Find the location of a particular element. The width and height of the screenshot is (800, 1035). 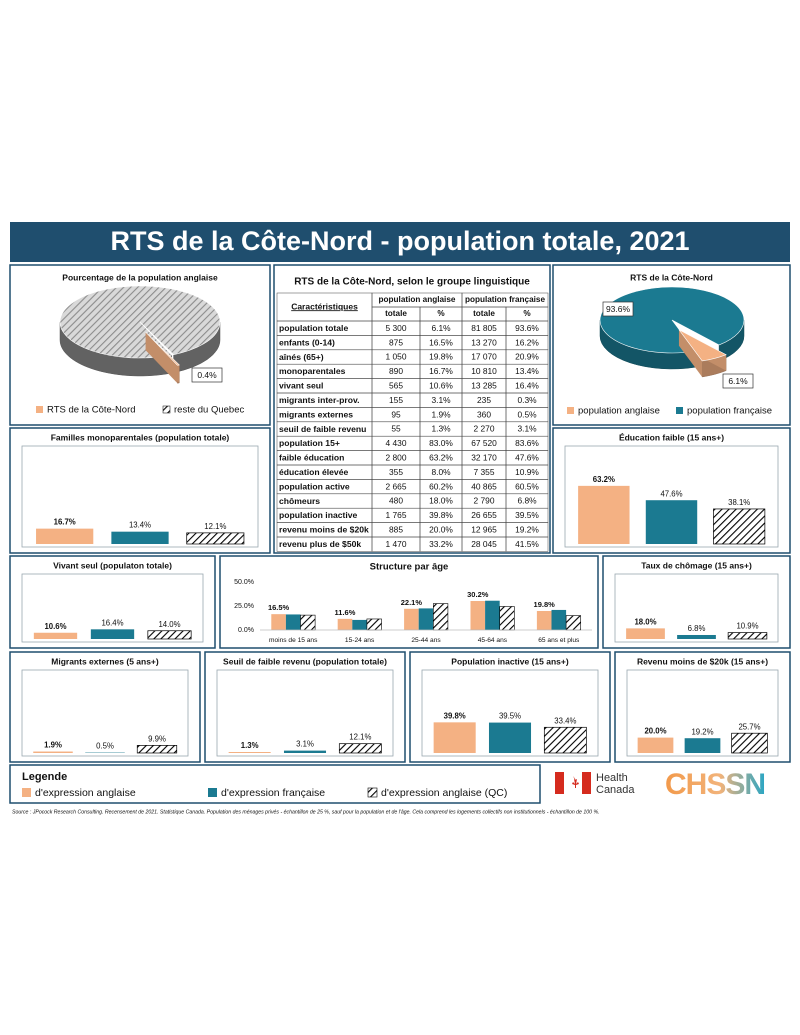

table-value: 4 430 is located at coordinates (396, 443).